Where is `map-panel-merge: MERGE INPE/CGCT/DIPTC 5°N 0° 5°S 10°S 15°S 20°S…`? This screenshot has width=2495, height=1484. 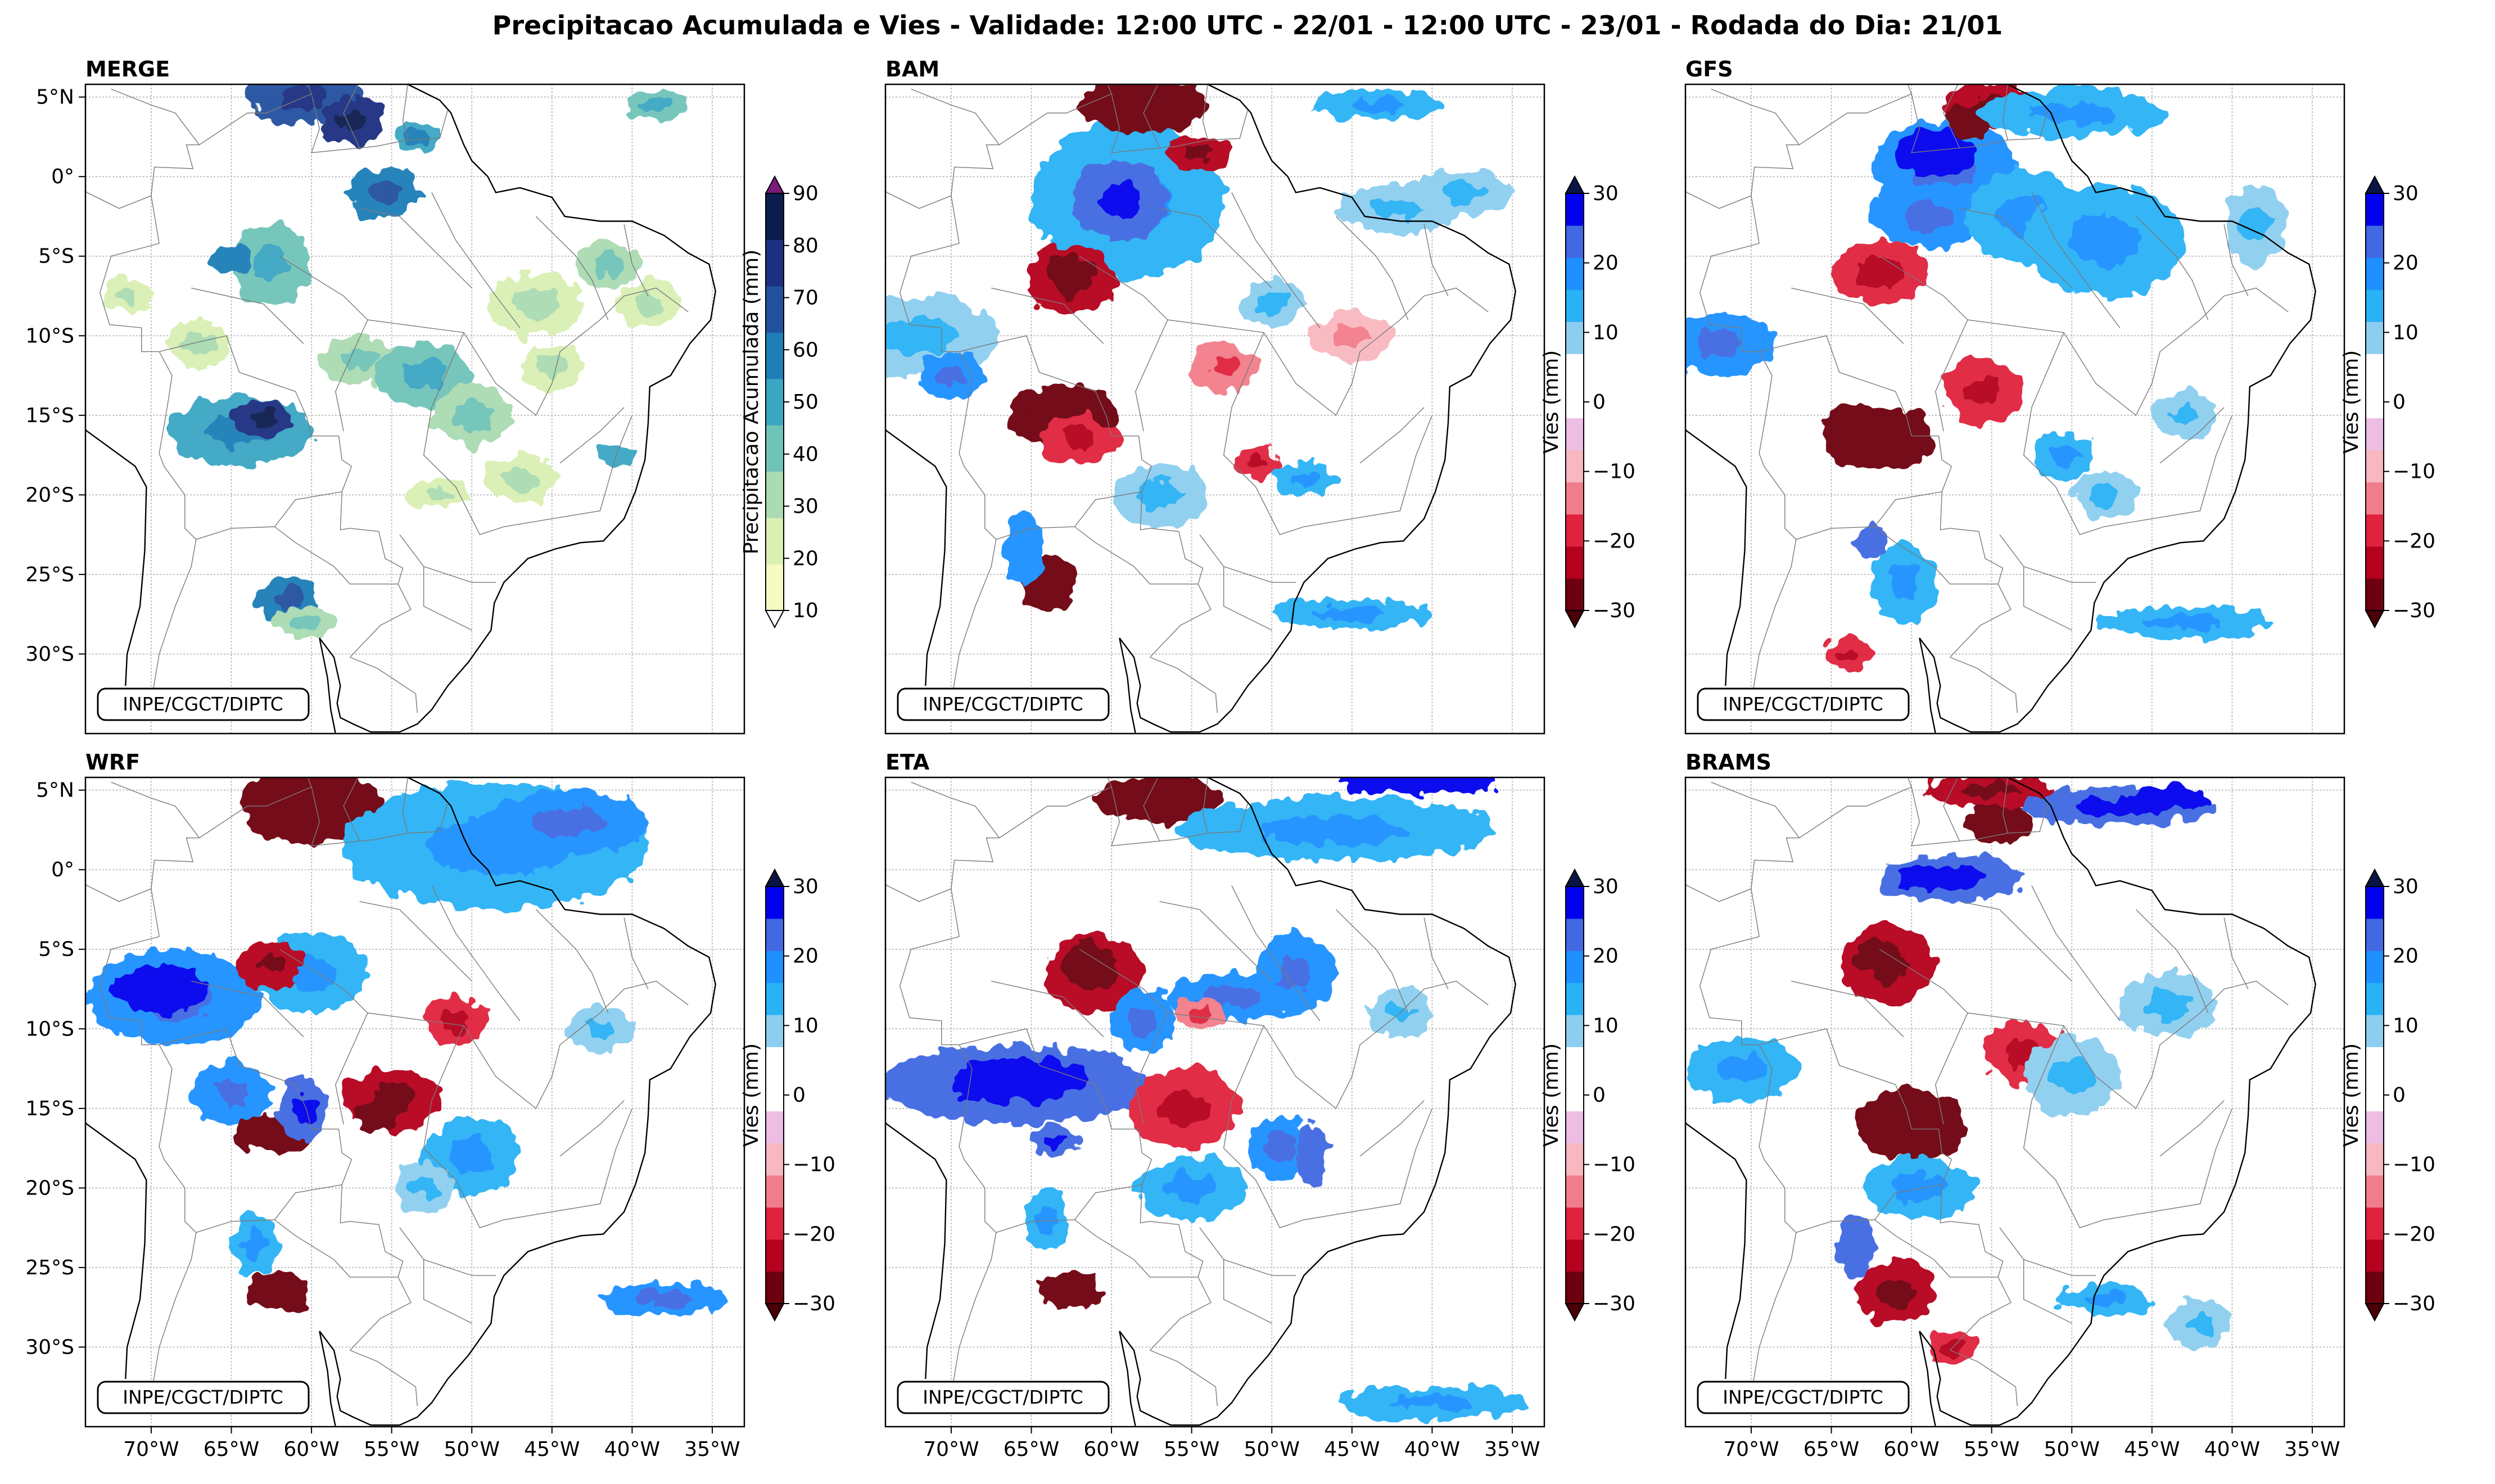 map-panel-merge: MERGE INPE/CGCT/DIPTC 5°N 0° 5°S 10°S 15°S 20°S… is located at coordinates (422, 396).